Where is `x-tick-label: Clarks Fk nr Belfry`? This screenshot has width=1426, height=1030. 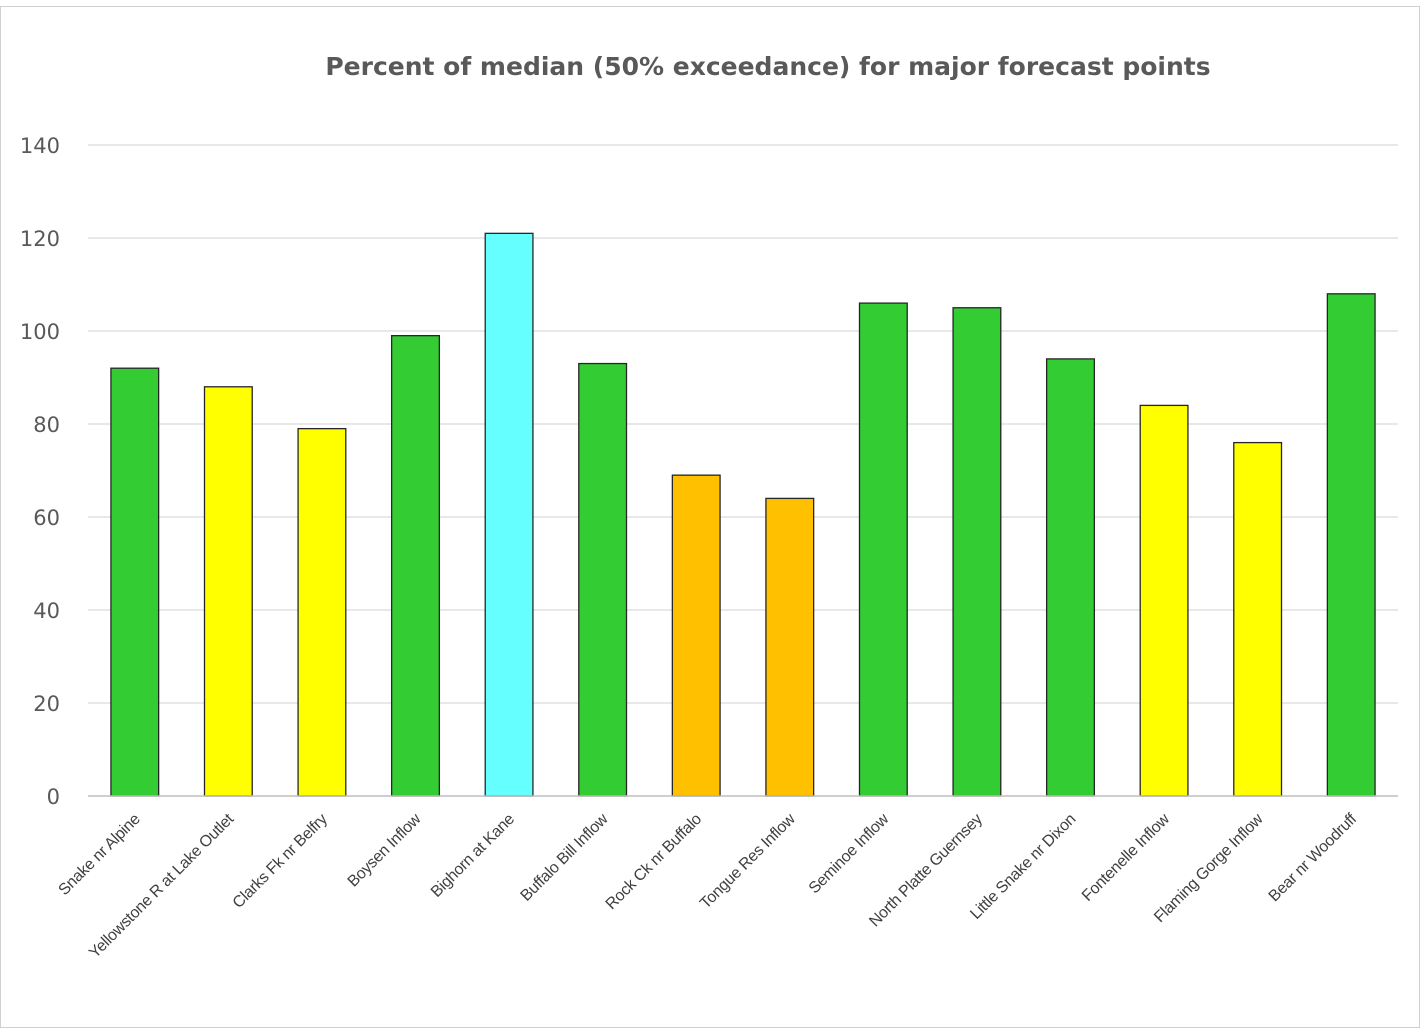 x-tick-label: Clarks Fk nr Belfry is located at coordinates (280, 861).